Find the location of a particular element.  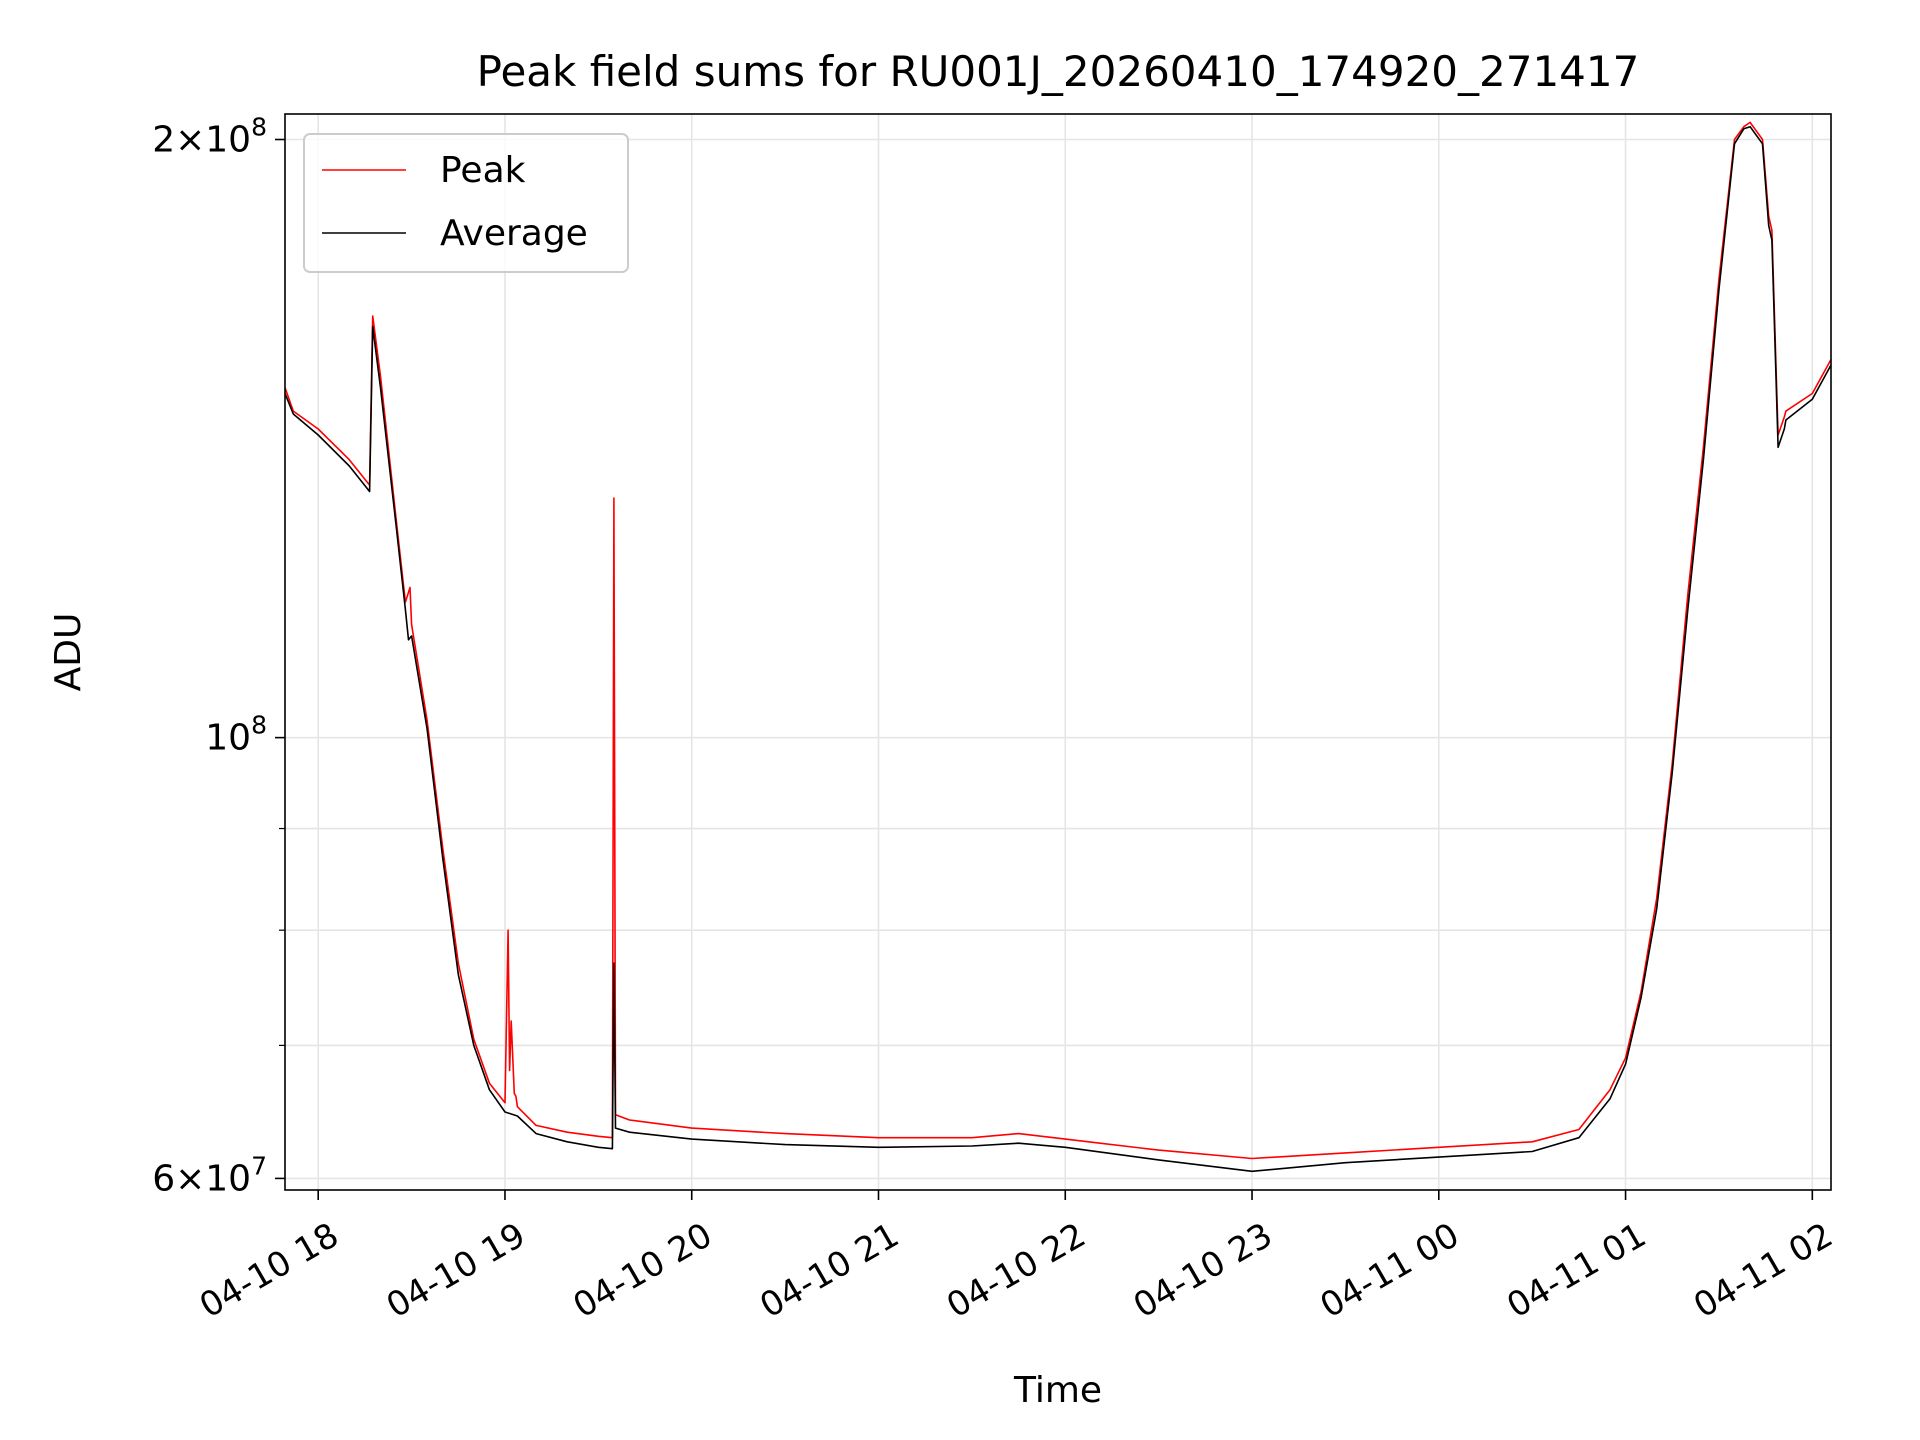

y-tick-base: 10 is located at coordinates (228, 738).